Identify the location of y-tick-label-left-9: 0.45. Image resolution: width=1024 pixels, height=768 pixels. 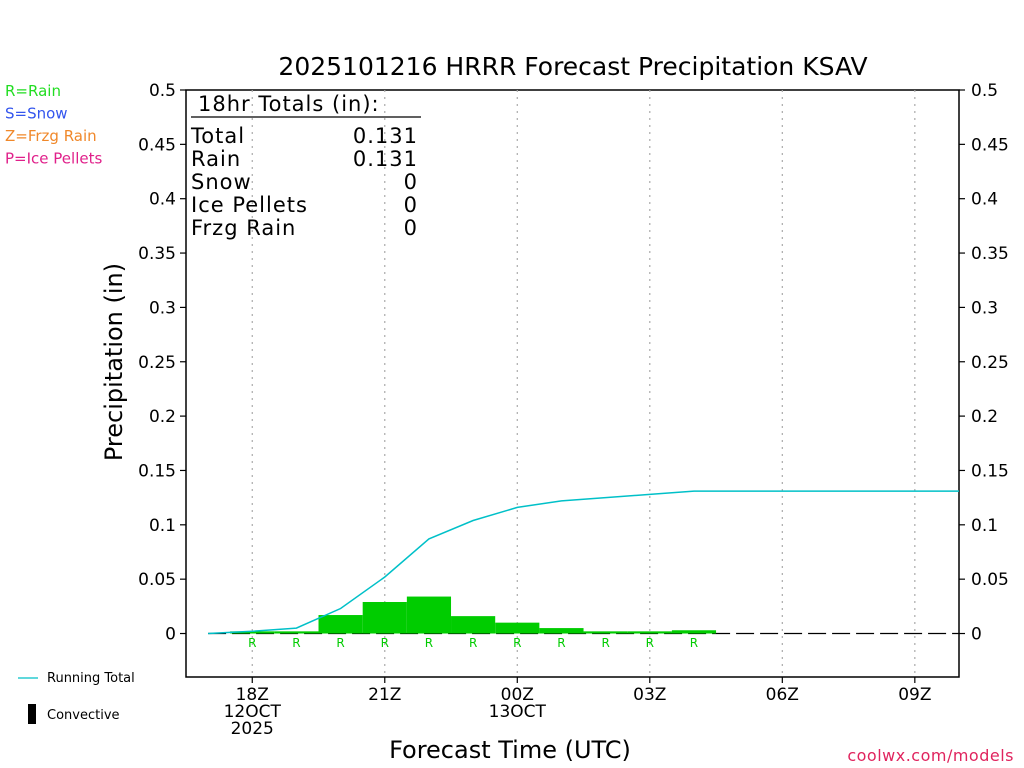
(157, 145).